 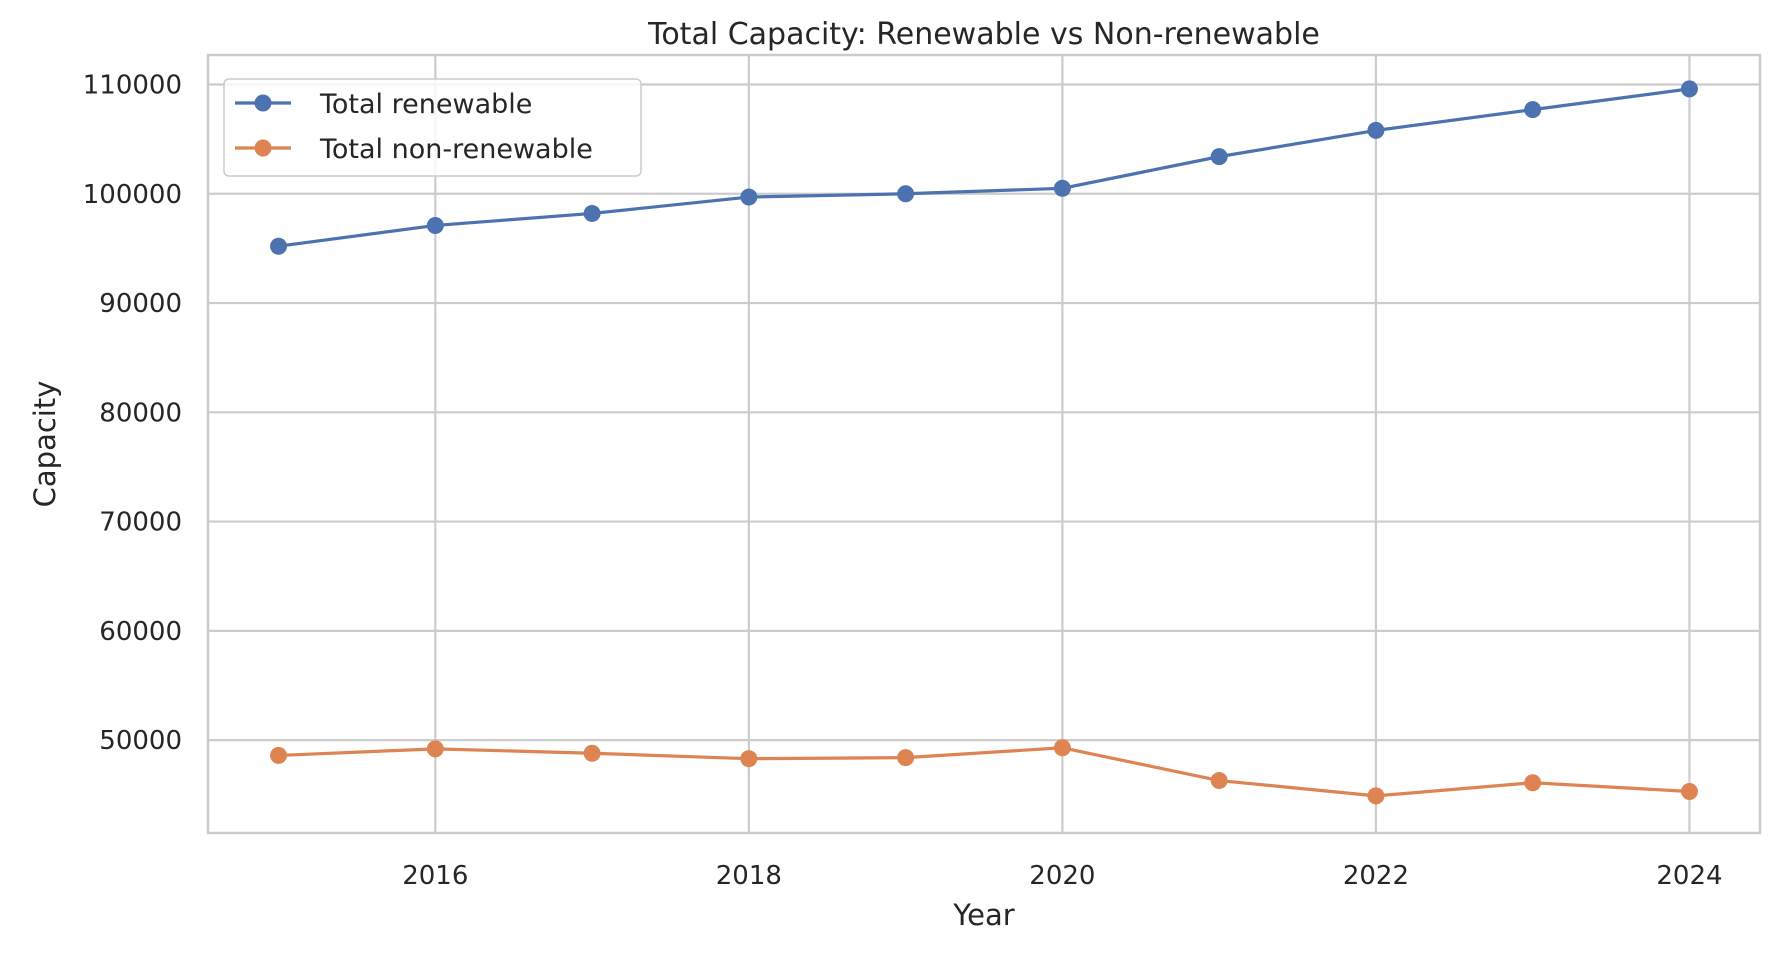 What do you see at coordinates (983, 915) in the screenshot?
I see `x-axis-title: Year` at bounding box center [983, 915].